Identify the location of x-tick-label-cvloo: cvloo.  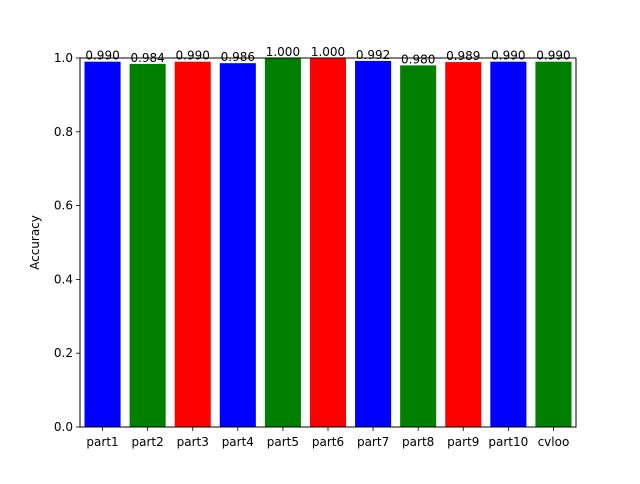
(554, 442).